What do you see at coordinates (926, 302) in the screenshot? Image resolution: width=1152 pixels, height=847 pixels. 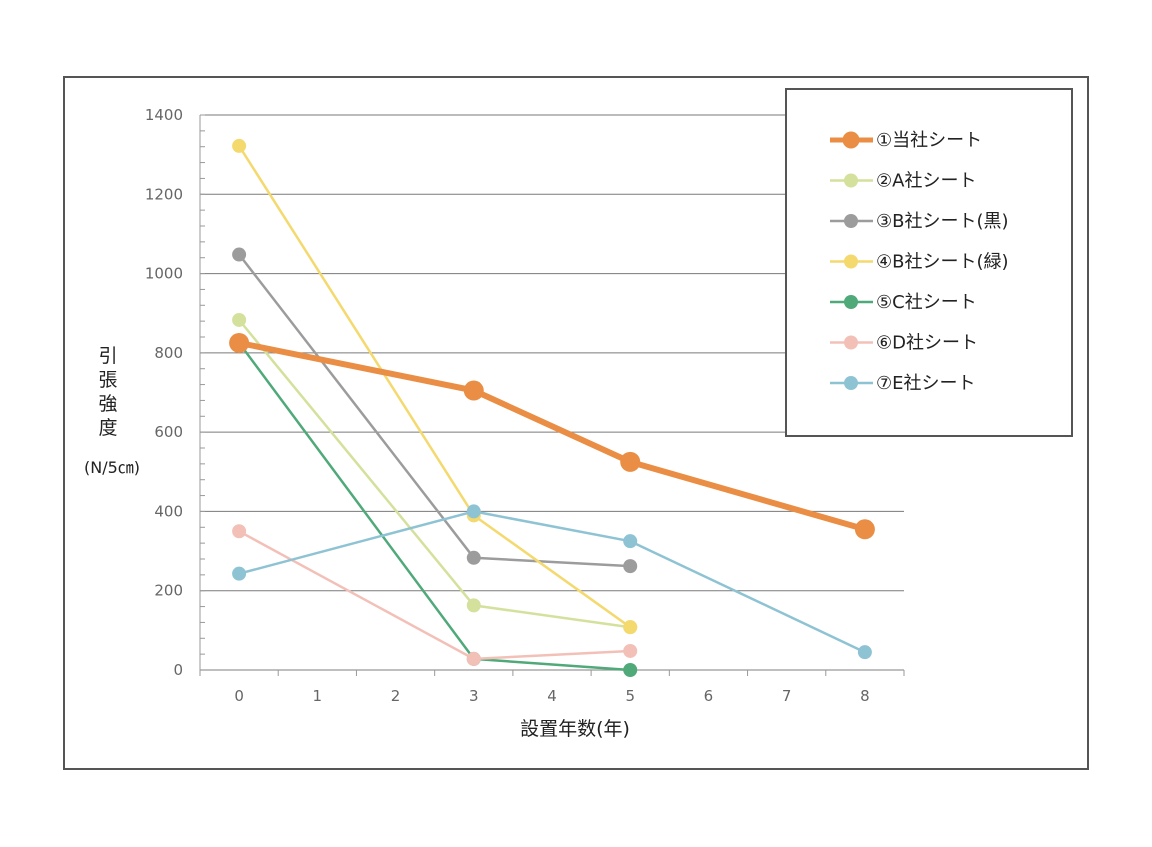 I see `legend-label: ⑤C社シート` at bounding box center [926, 302].